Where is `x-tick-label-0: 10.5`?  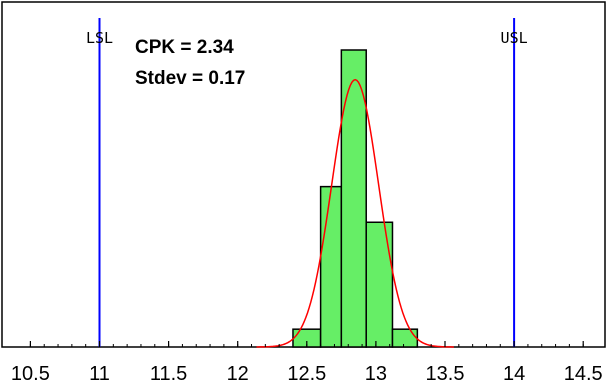 x-tick-label-0: 10.5 is located at coordinates (30, 374).